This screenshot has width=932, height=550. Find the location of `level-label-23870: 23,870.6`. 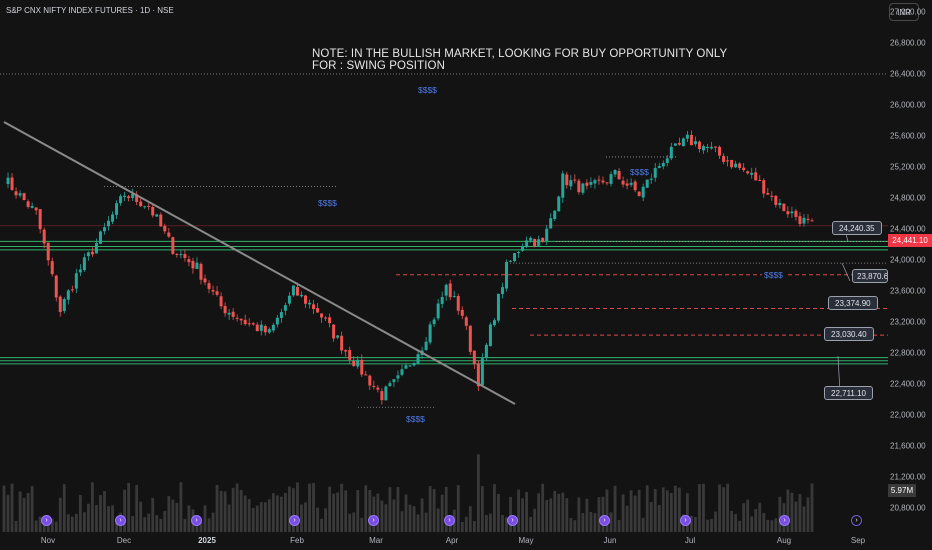

level-label-23870: 23,870.6 is located at coordinates (870, 276).